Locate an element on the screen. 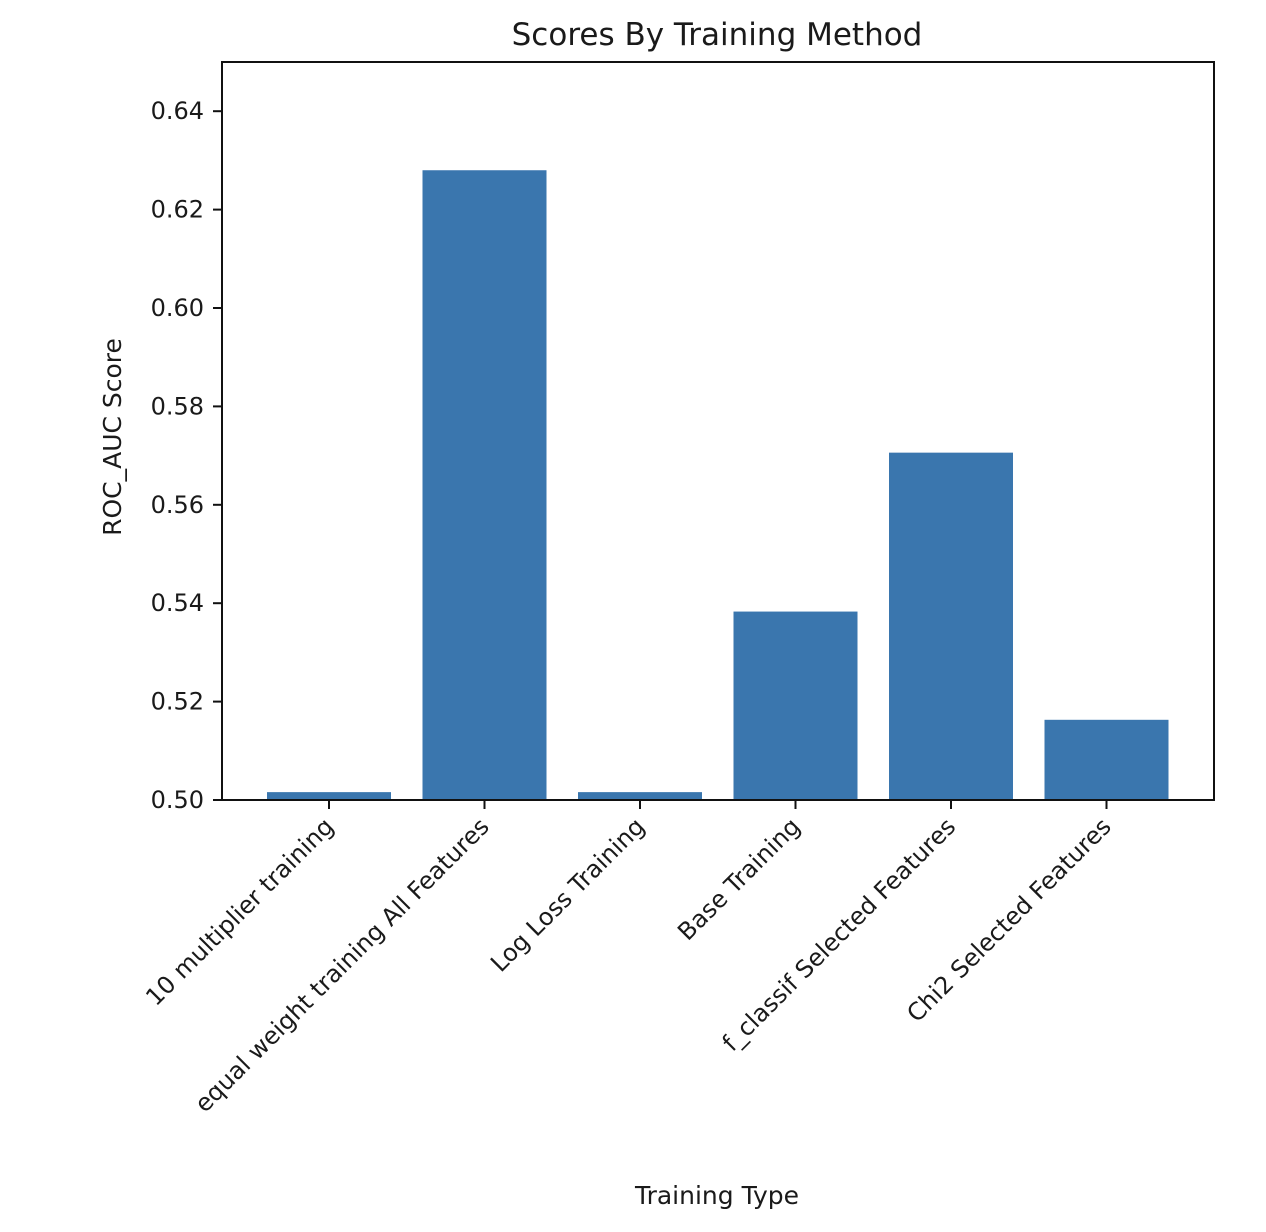 Image resolution: width=1266 pixels, height=1232 pixels. x-tick-label-1: equal weight training All Features is located at coordinates (341, 964).